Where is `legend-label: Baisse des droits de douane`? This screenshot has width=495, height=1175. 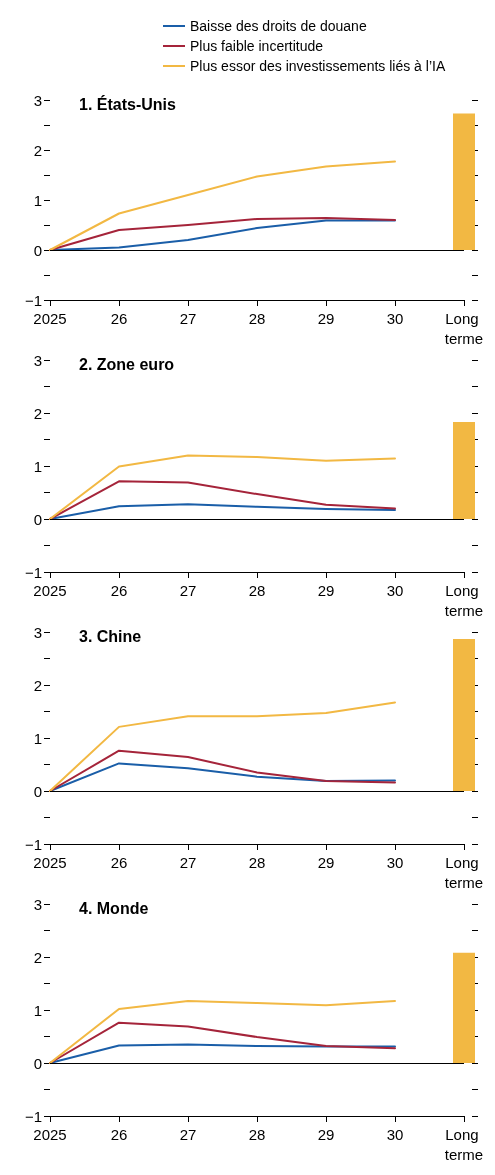
legend-label: Baisse des droits de douane is located at coordinates (278, 26).